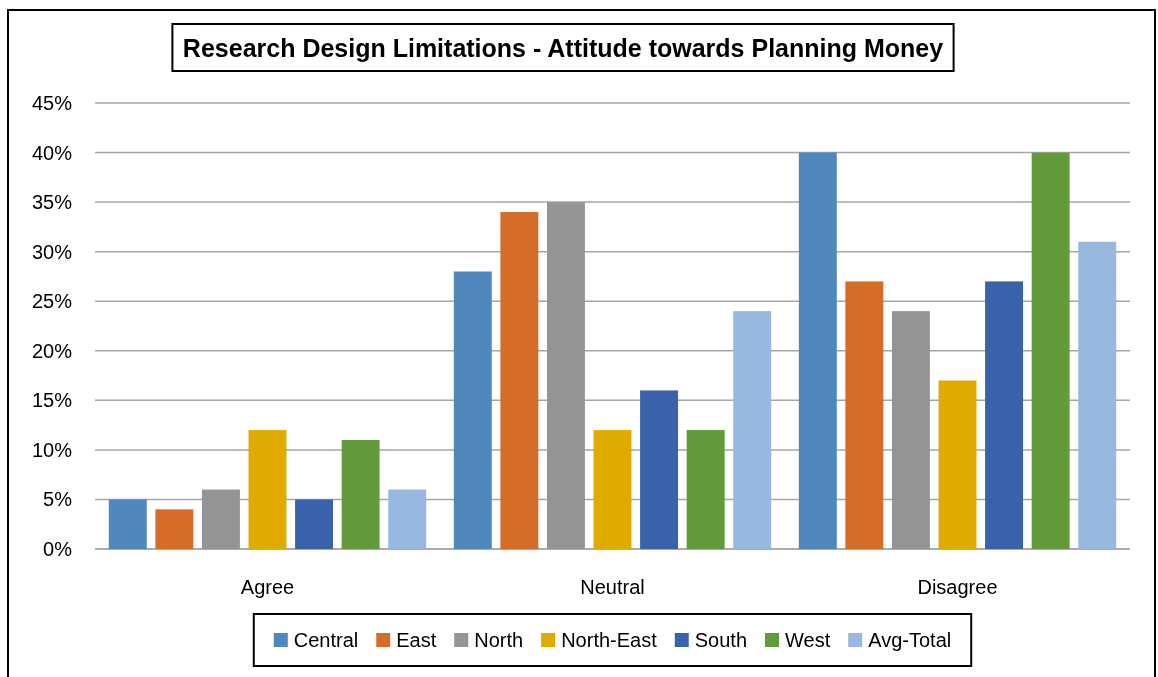 The width and height of the screenshot is (1158, 677). What do you see at coordinates (499, 640) in the screenshot?
I see `legend-label: North` at bounding box center [499, 640].